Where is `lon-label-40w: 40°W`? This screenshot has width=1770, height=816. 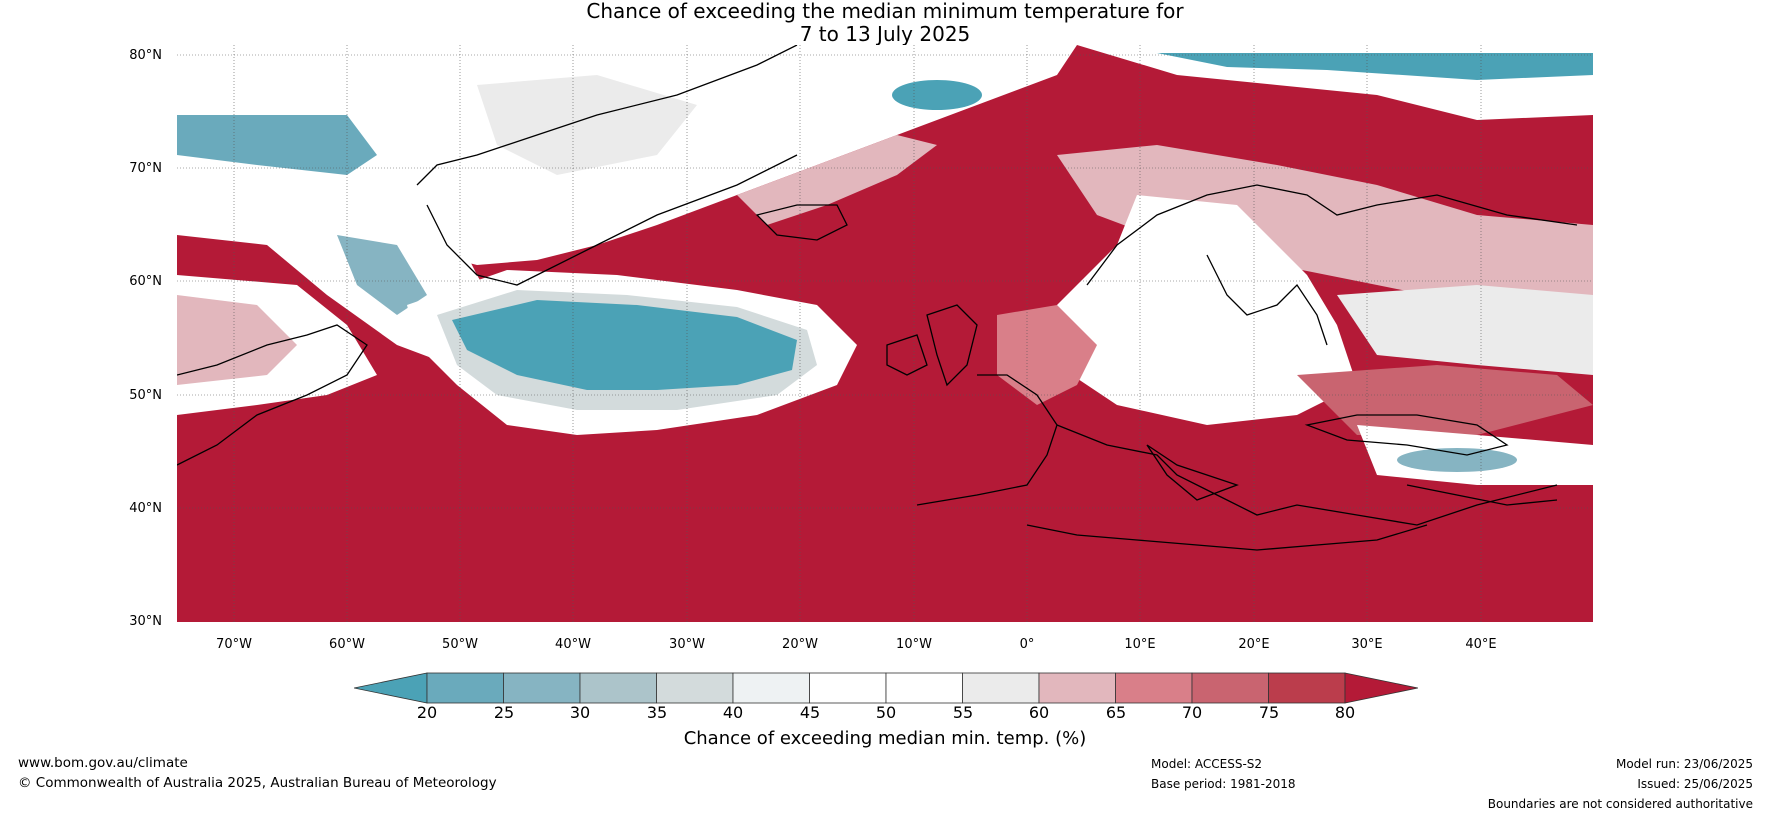
lon-label-40w: 40°W is located at coordinates (573, 644).